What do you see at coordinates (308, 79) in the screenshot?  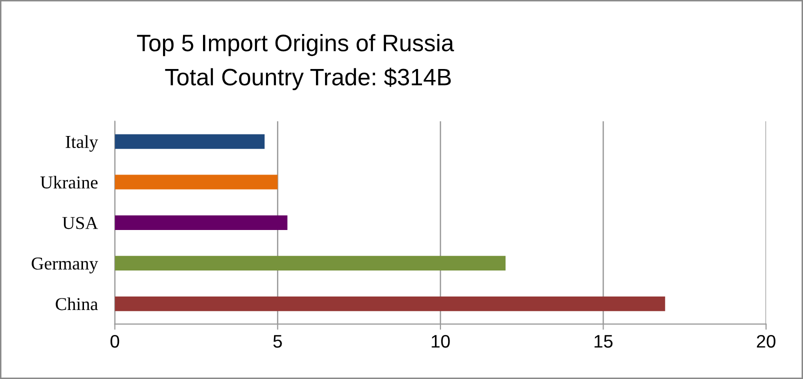 I see `chart-subtitle: Total Country Trade: $314B` at bounding box center [308, 79].